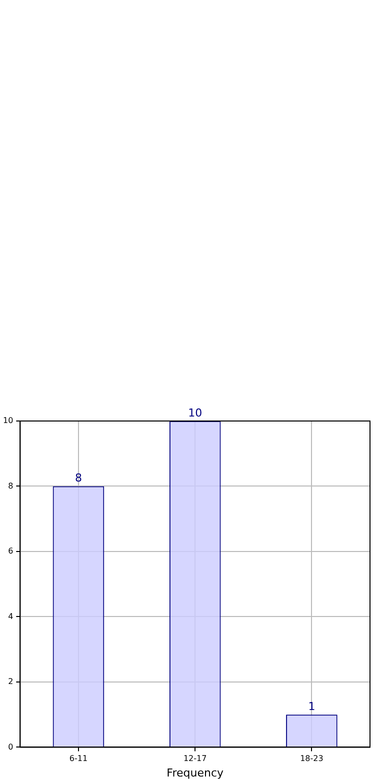 The height and width of the screenshot is (780, 390). What do you see at coordinates (195, 413) in the screenshot?
I see `data-label: 10` at bounding box center [195, 413].